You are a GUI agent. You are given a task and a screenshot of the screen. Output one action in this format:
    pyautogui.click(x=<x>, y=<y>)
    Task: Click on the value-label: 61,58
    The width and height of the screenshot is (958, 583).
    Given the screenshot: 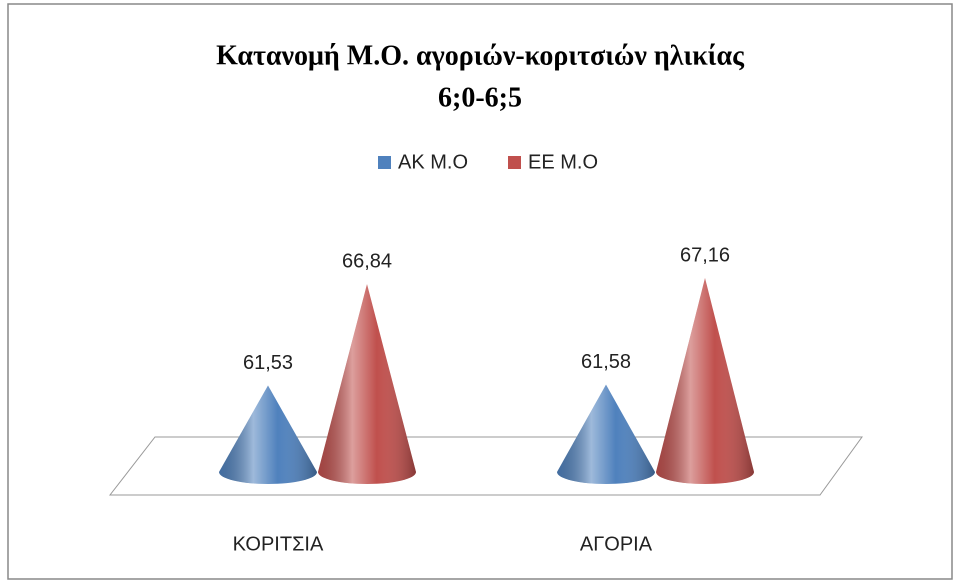 What is the action you would take?
    pyautogui.click(x=606, y=362)
    